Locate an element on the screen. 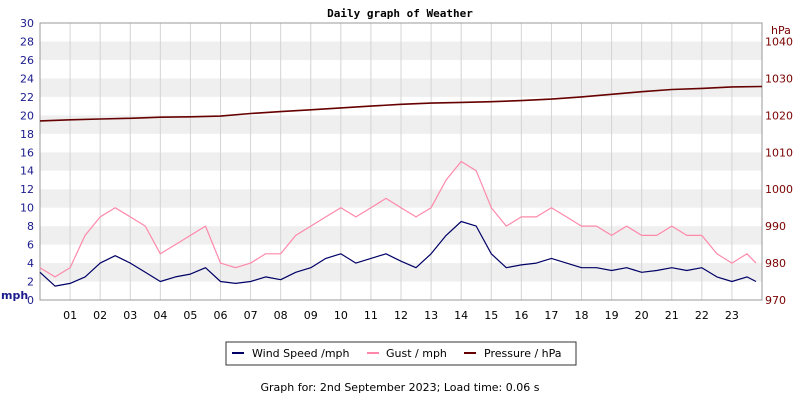  x-tick-label: 13 is located at coordinates (431, 315).